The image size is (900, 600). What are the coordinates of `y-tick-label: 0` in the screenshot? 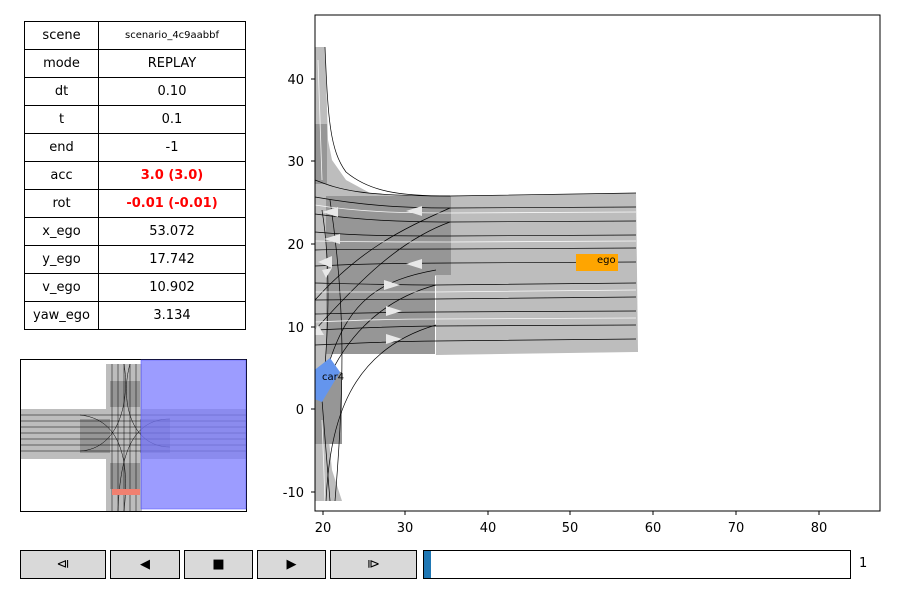 It's located at (300, 410).